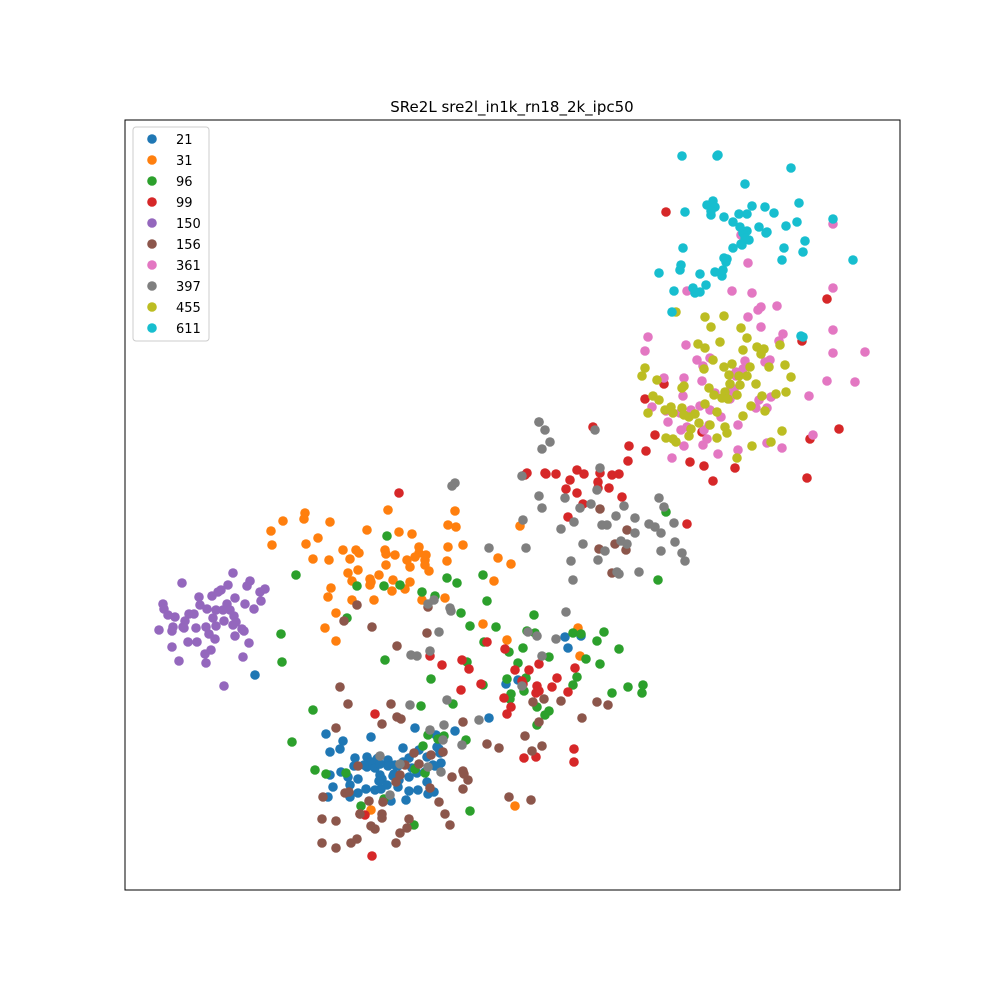 The width and height of the screenshot is (1000, 1000). What do you see at coordinates (184, 161) in the screenshot?
I see `legend-label-31: 31` at bounding box center [184, 161].